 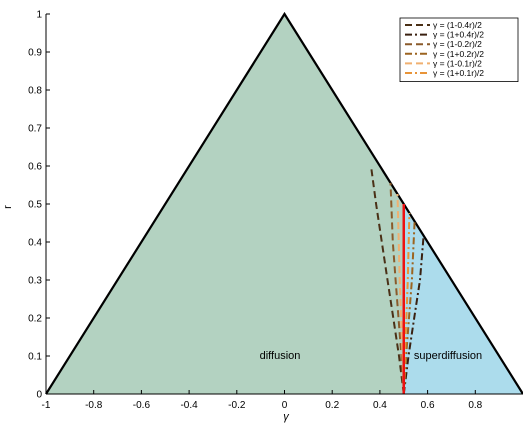 What do you see at coordinates (458, 54) in the screenshot?
I see `legend-label: γ = (1+0.2r)/2` at bounding box center [458, 54].